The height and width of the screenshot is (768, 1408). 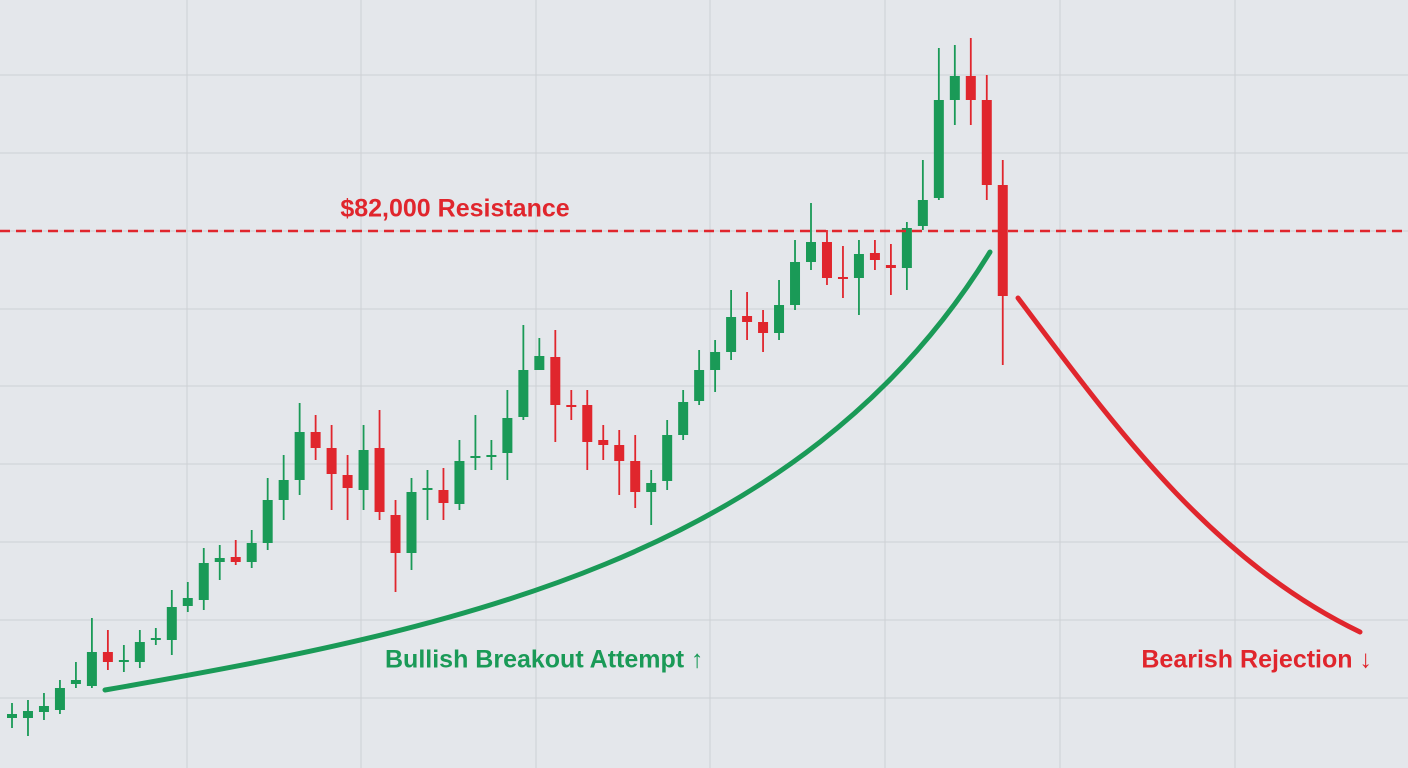 I want to click on bearish-annotation: Bearish Rejection ↓, so click(x=1256, y=660).